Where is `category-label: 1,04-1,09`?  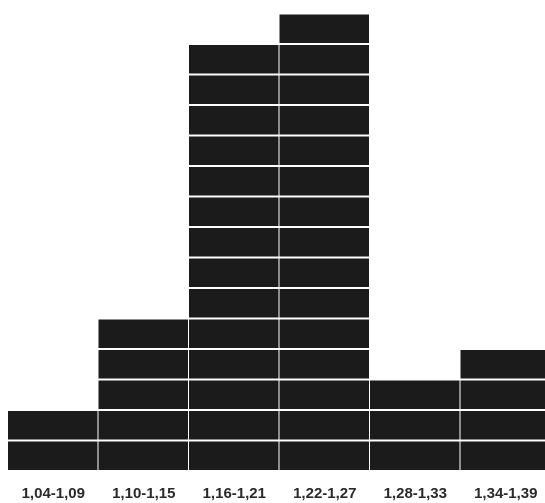 category-label: 1,04-1,09 is located at coordinates (53, 493).